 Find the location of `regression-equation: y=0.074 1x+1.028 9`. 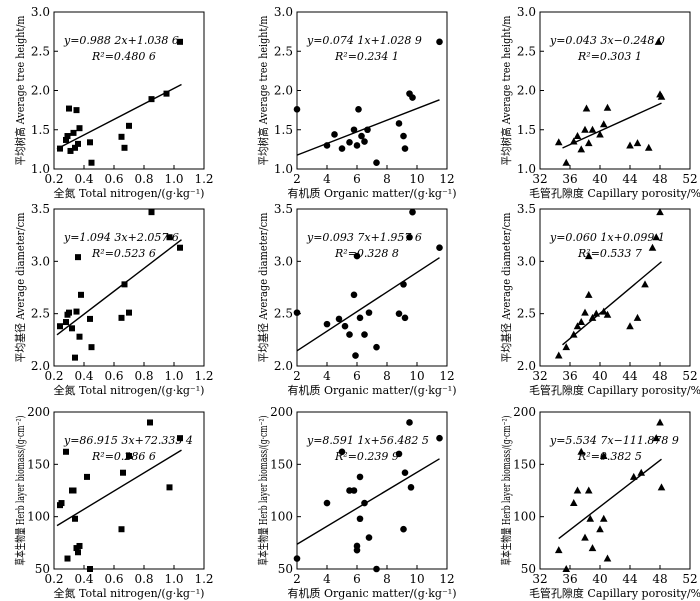

regression-equation: y=0.074 1x+1.028 9 is located at coordinates (364, 40).